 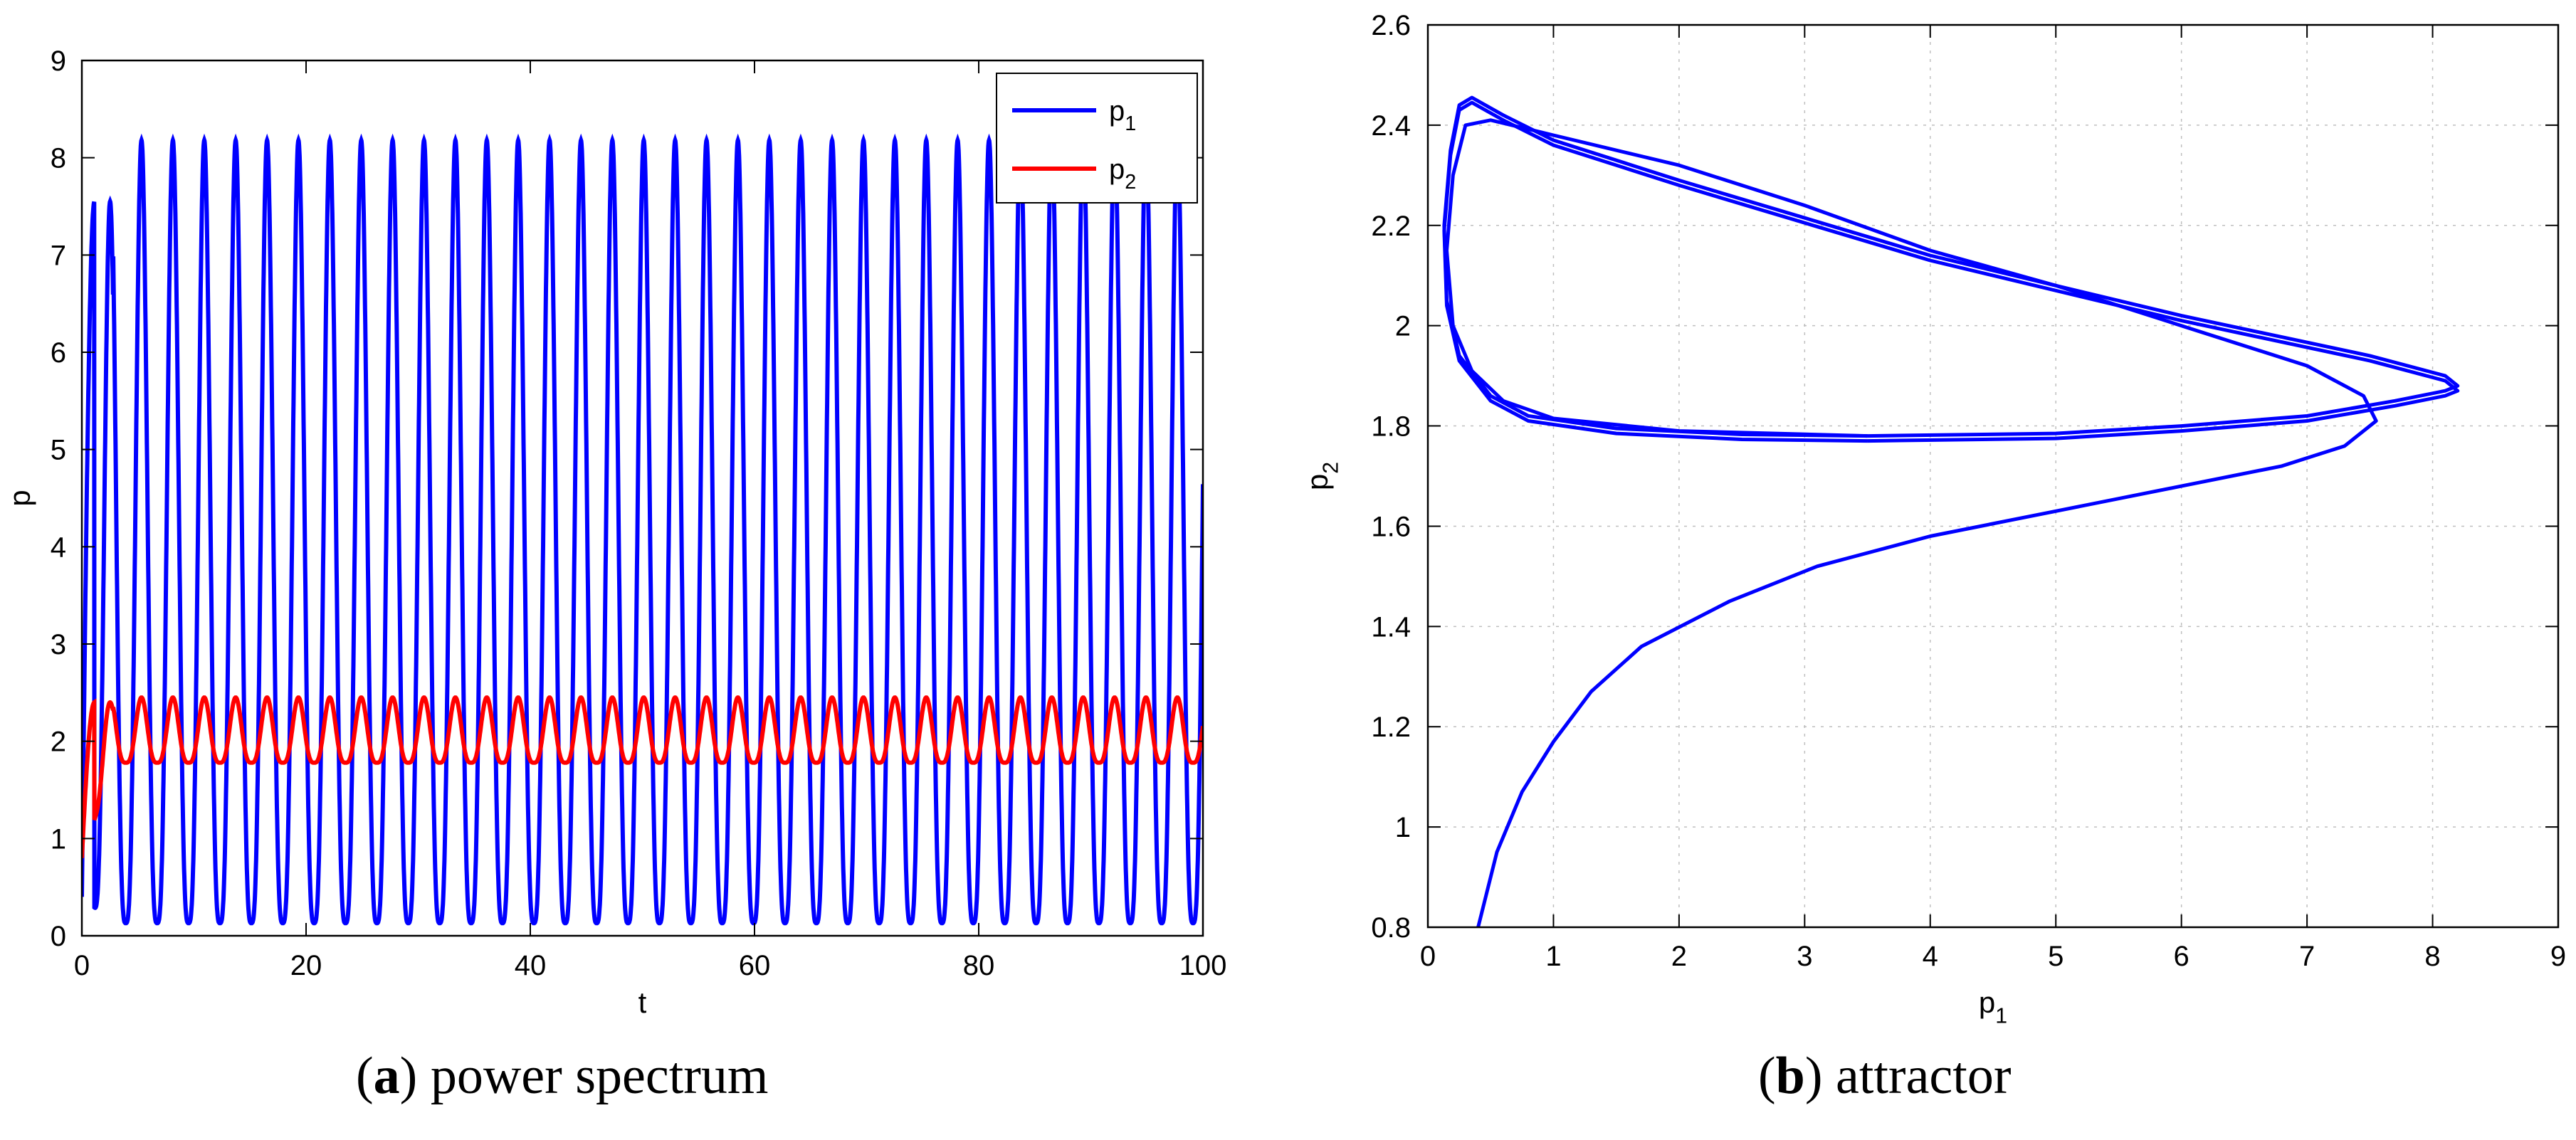 I want to click on chart-a-ytick-label: 3, so click(x=58, y=644).